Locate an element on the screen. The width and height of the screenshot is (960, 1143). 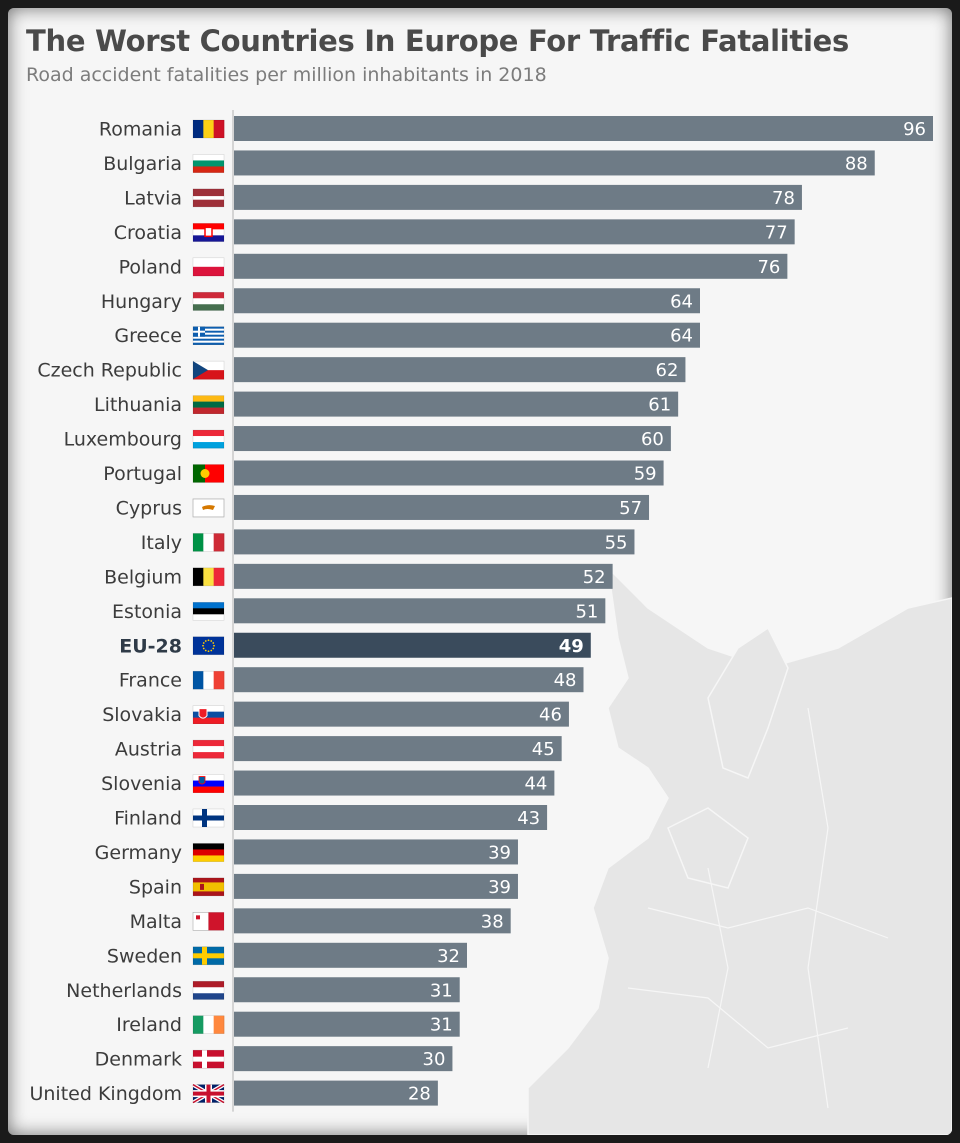
bar-row: Belgium 52 is located at coordinates (358, 576).